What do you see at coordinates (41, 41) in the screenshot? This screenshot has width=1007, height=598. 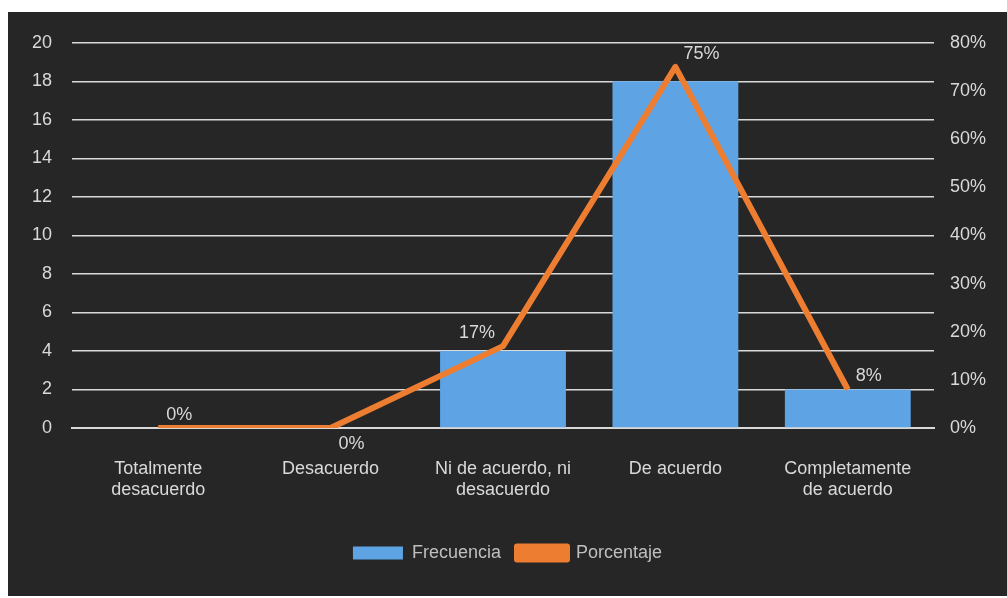 I see `y-tick-label: 20` at bounding box center [41, 41].